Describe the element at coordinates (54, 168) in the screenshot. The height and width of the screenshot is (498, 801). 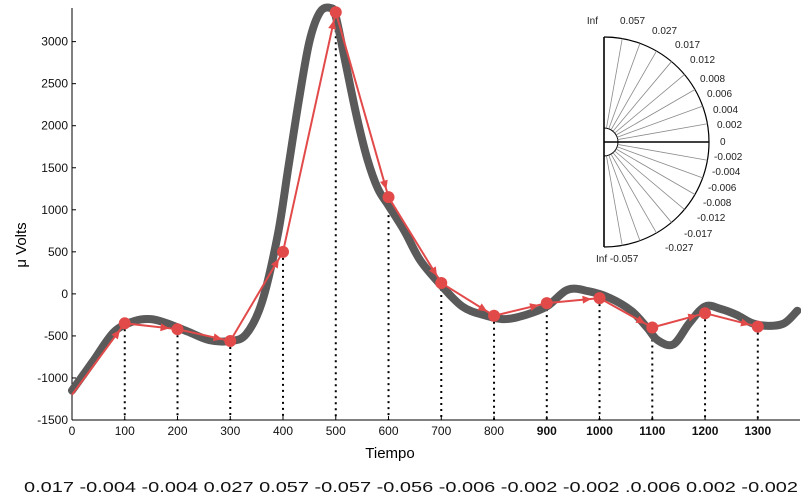
I see `y-tick-label: 1500` at that location.